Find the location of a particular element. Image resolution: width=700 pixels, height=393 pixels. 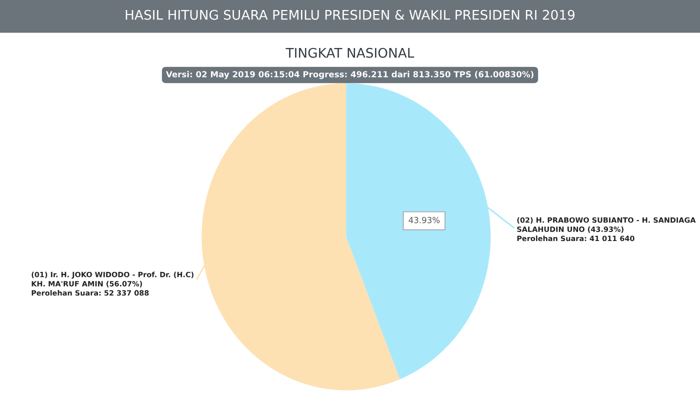

chart-title: HASIL HITUNG SUARA PEMILU PRESIDEN & WAKIL PRESIDEN RI 2019 is located at coordinates (350, 15).